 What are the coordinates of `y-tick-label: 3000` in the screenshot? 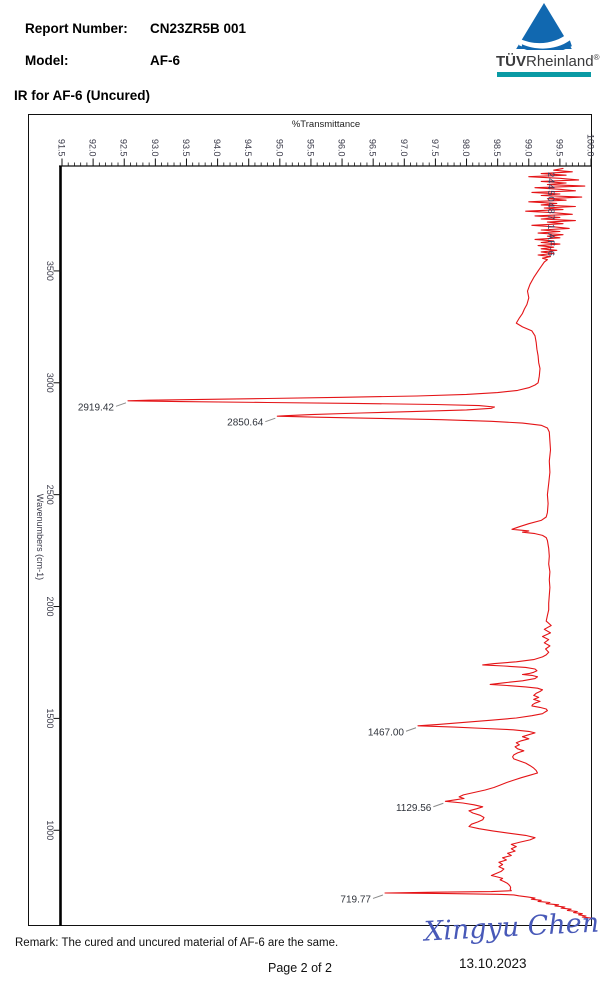 It's located at (50, 383).